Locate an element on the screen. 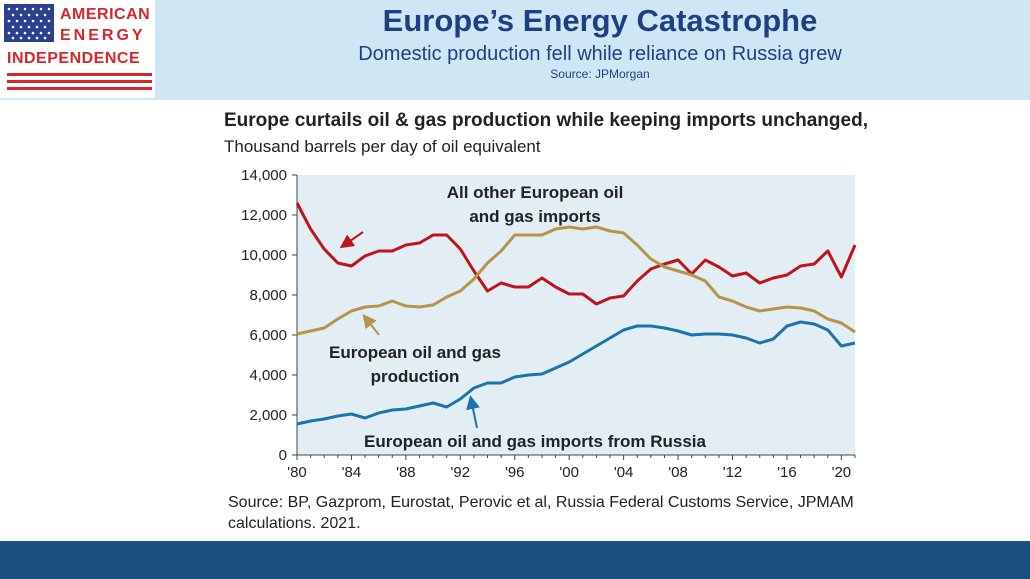  logo-text-energy: ENERGY is located at coordinates (103, 35).